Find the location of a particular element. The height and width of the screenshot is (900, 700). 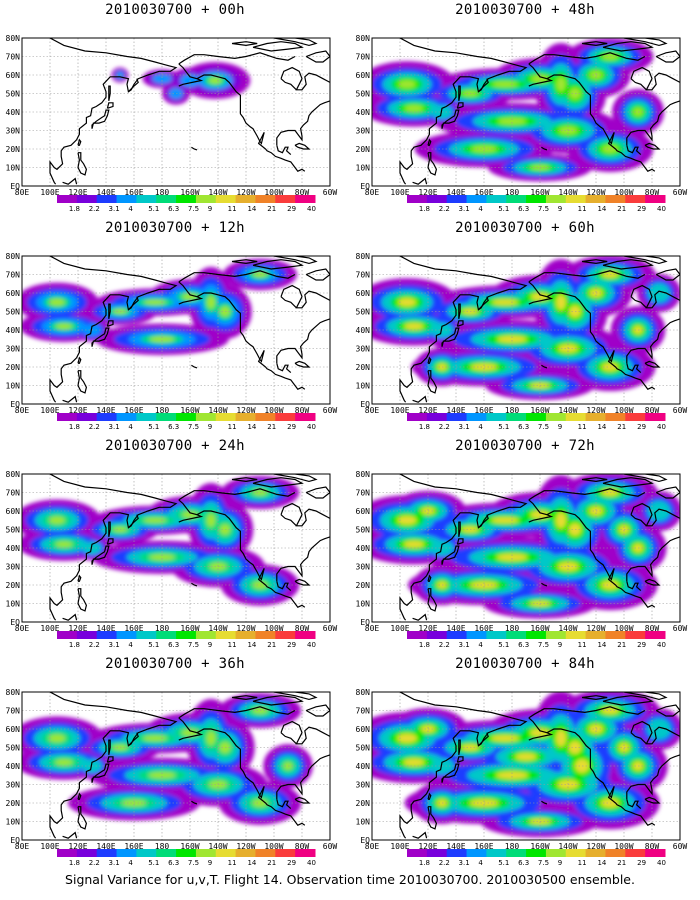

lat-label: 10N is located at coordinates (13, 168).